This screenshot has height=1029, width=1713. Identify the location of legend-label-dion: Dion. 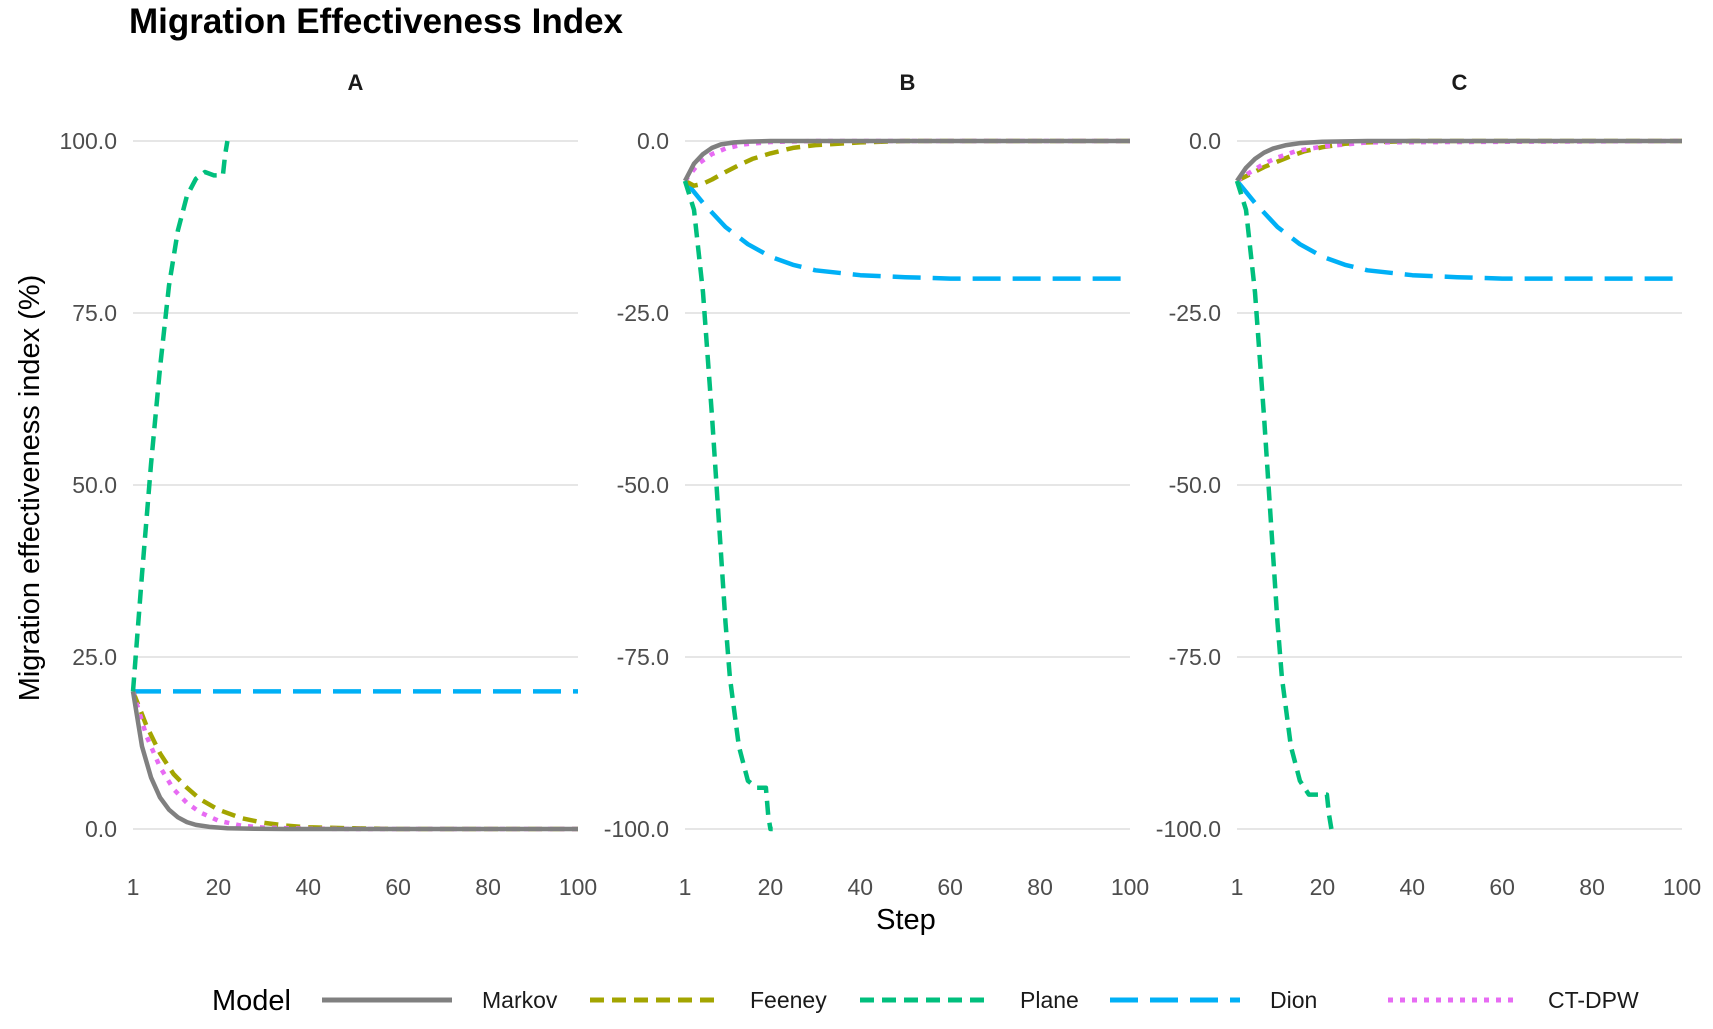
(1293, 1000).